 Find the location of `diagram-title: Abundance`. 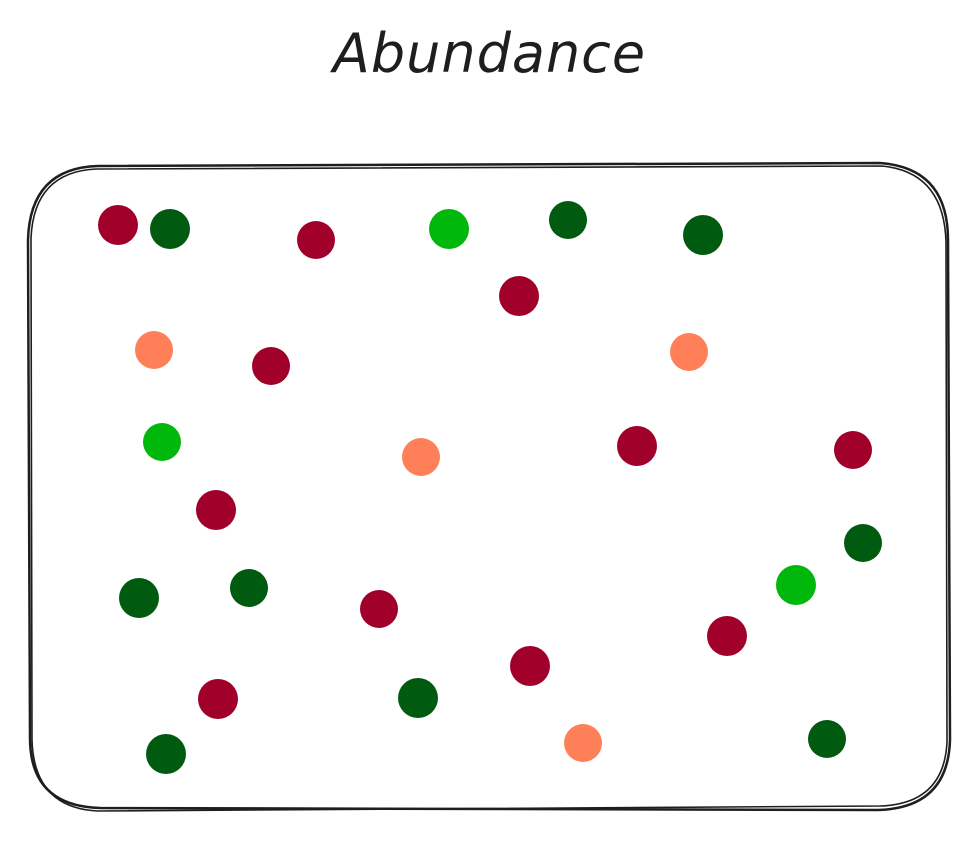

diagram-title: Abundance is located at coordinates (489, 53).